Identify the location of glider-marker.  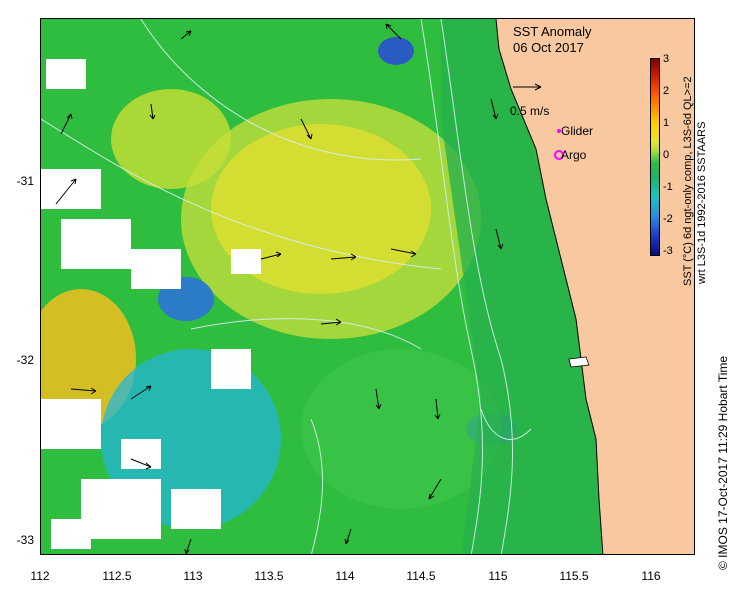
(559, 131).